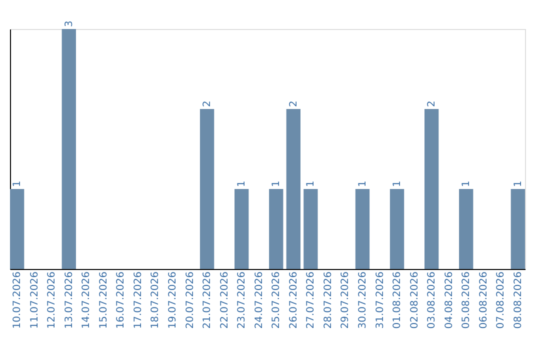 This screenshot has width=540, height=340. What do you see at coordinates (190, 300) in the screenshot?
I see `x-tick-label: 20.07.2026` at bounding box center [190, 300].